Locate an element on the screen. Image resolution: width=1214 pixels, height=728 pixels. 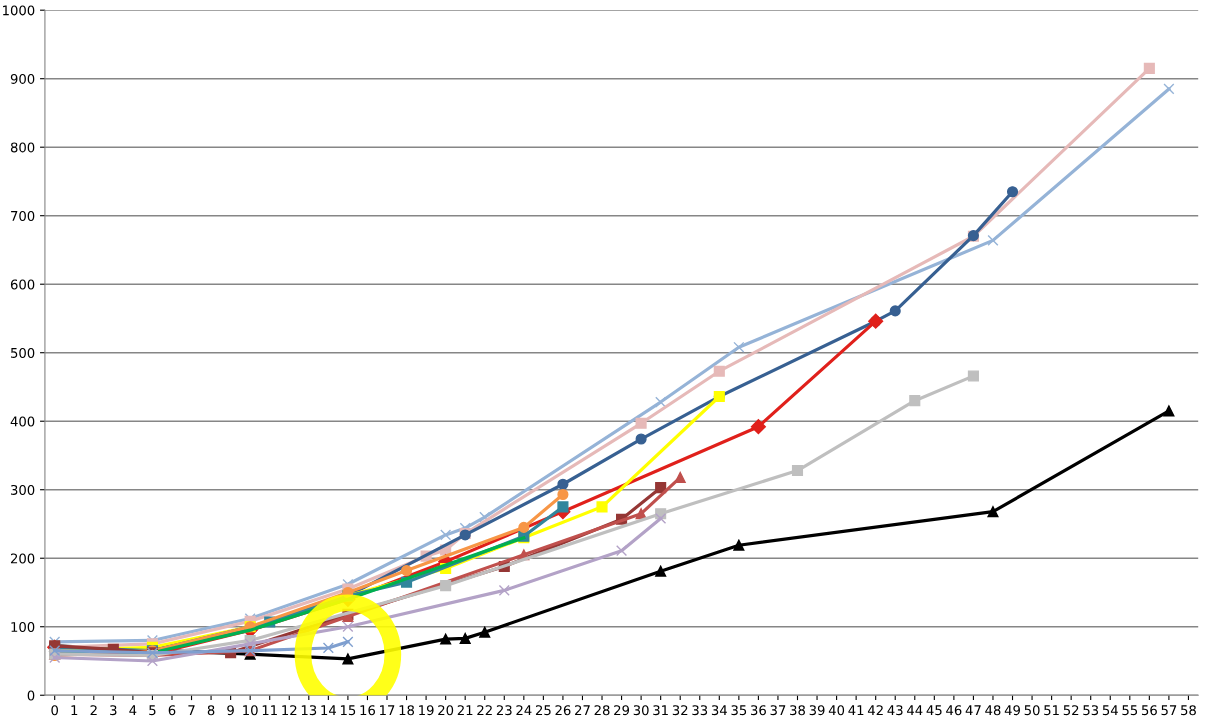
y-tick-label: 100 is located at coordinates (23, 626).